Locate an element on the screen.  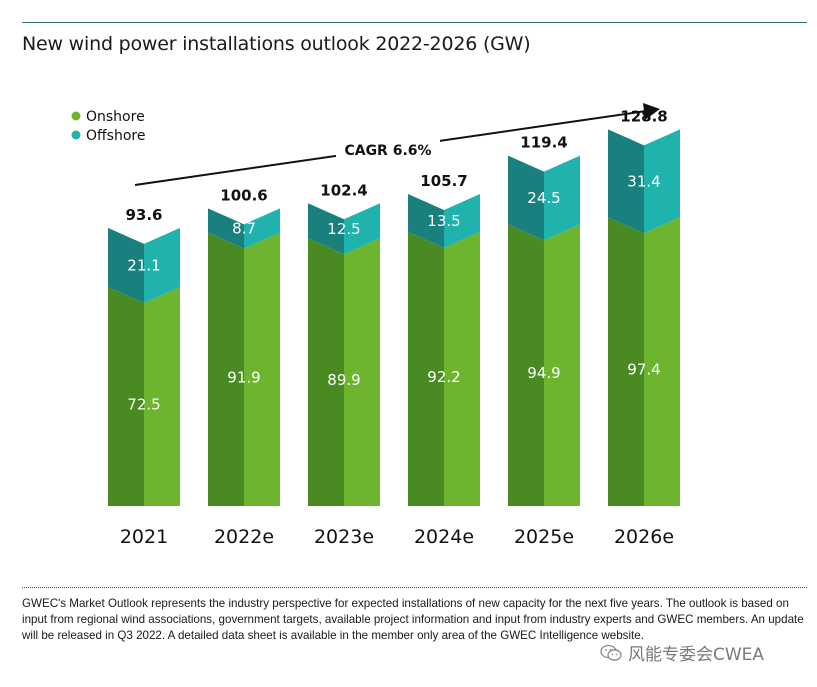
onshore-value-label: 72.5 is located at coordinates (143, 405).